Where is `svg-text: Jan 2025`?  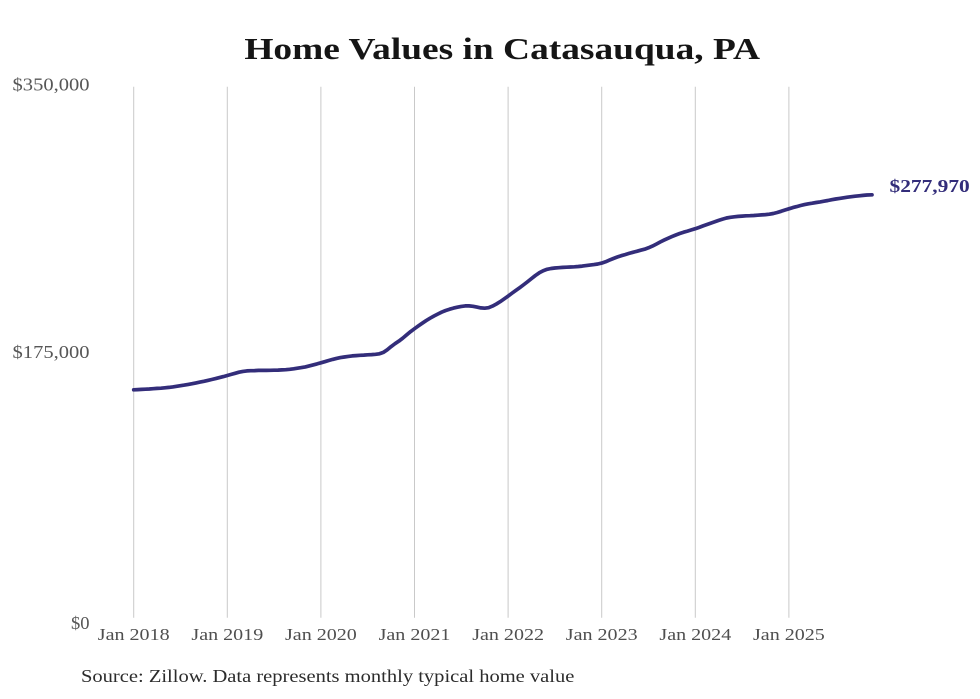 svg-text: Jan 2025 is located at coordinates (789, 634).